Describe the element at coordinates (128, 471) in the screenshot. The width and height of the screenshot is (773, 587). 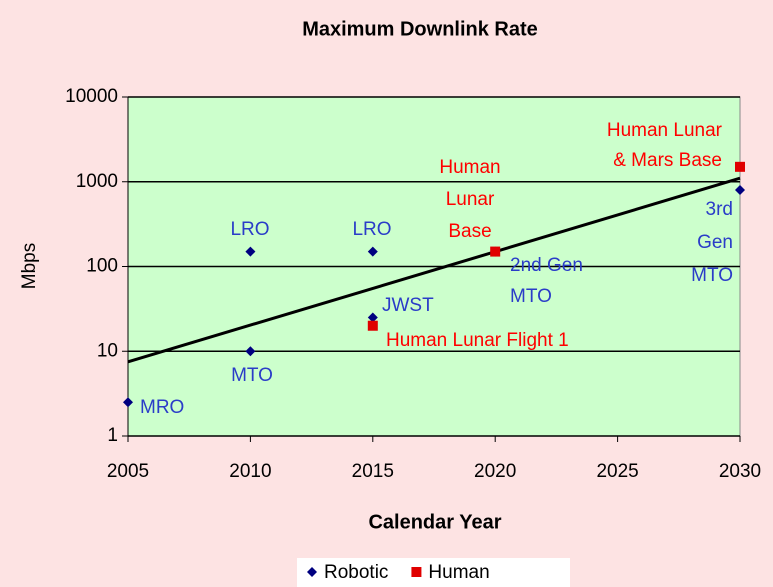
I see `x-tick-label: 2005` at that location.